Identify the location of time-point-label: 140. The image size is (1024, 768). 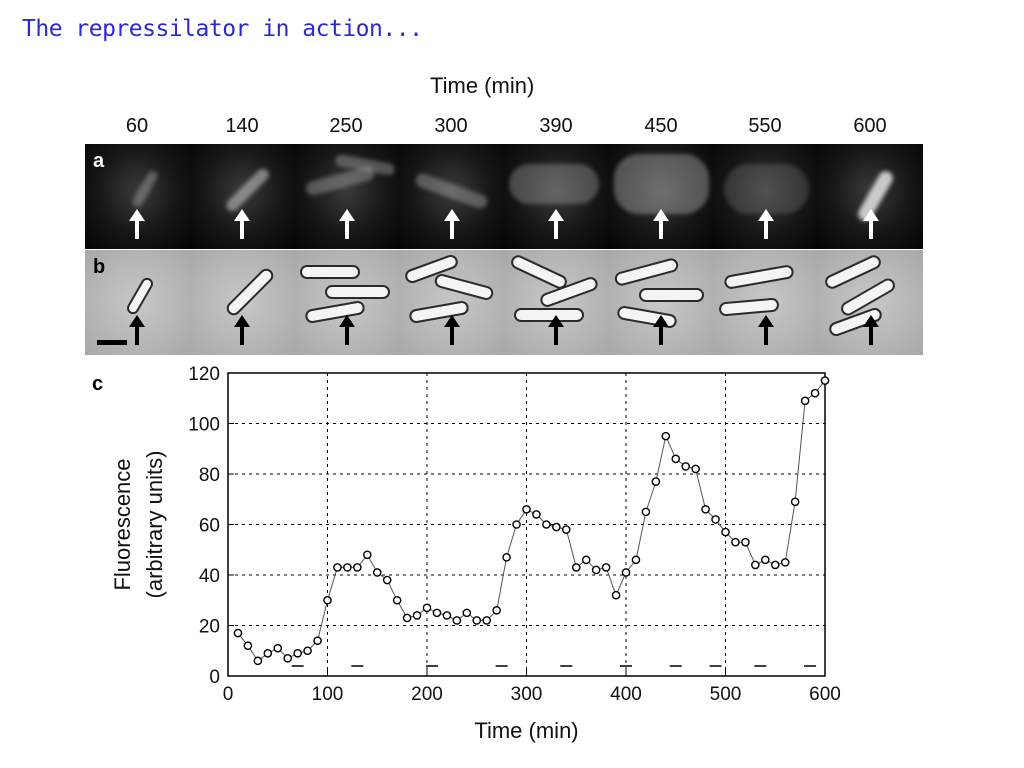
(242, 126).